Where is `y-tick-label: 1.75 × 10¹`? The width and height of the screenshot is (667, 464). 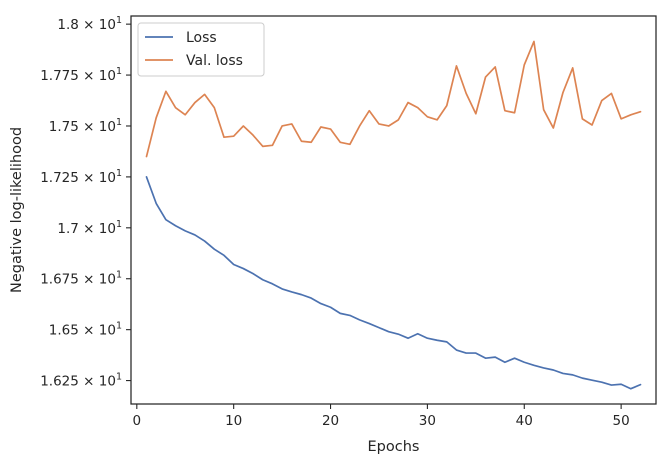
y-tick-label: 1.75 × 10¹ is located at coordinates (85, 126).